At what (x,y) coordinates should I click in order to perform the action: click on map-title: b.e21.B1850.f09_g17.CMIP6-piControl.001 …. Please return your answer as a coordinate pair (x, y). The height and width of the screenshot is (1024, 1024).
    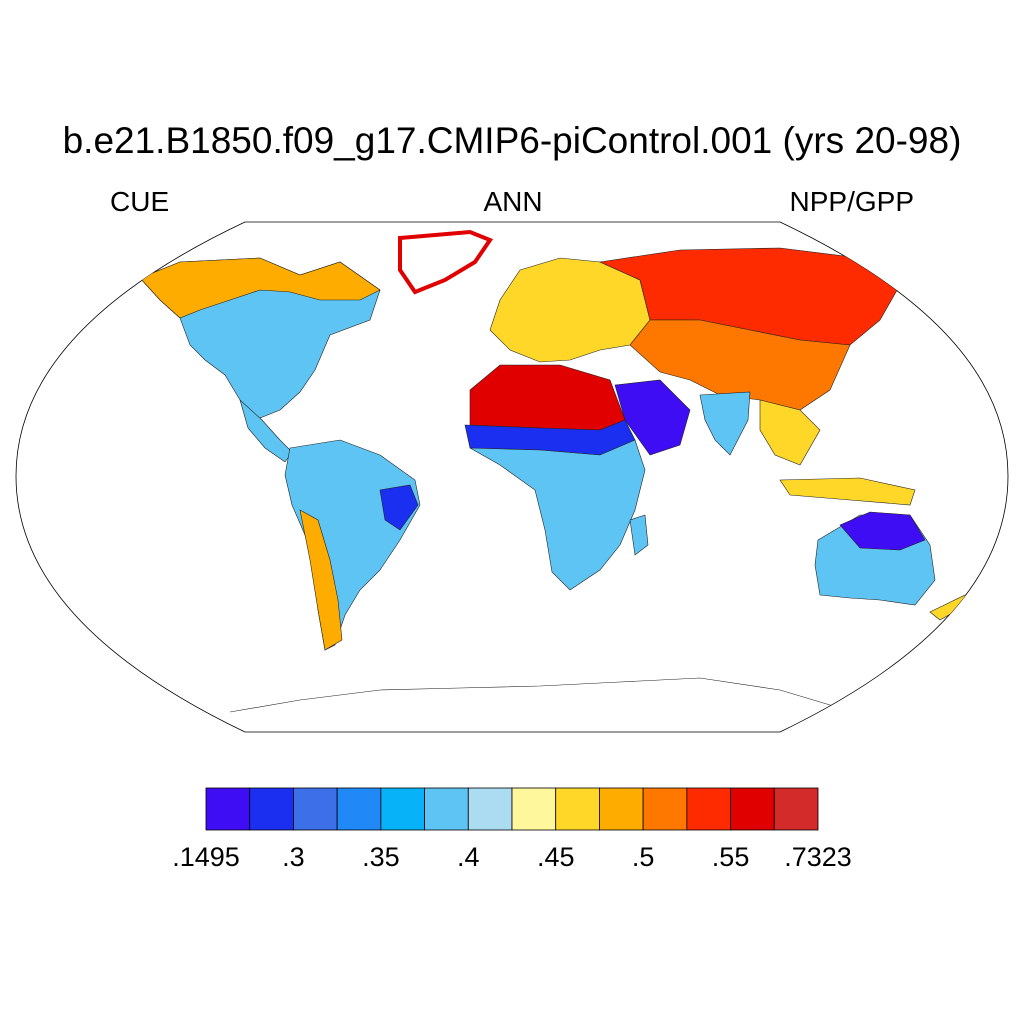
    Looking at the image, I should click on (512, 140).